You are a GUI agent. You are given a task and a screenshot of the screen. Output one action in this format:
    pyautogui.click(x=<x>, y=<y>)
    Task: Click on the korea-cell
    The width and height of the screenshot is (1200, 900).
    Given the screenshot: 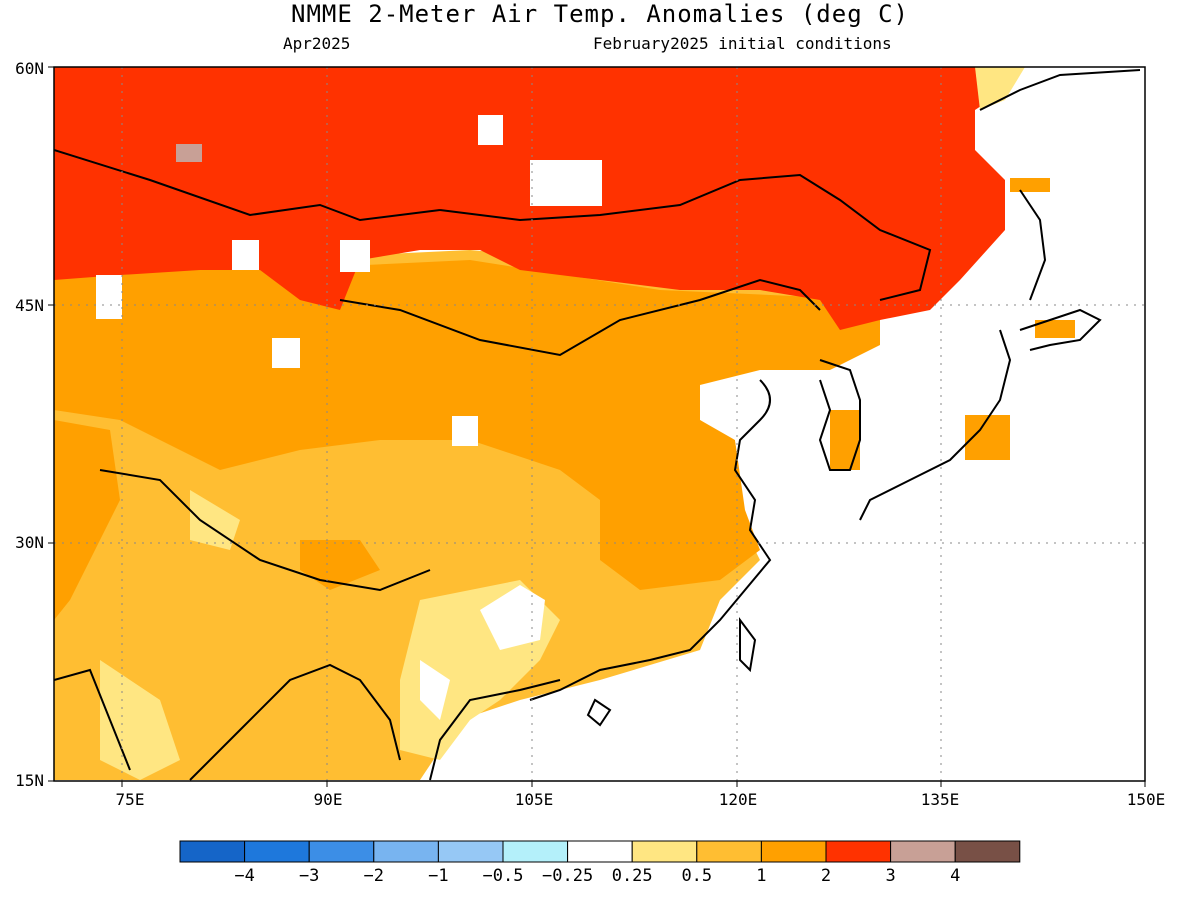 What is the action you would take?
    pyautogui.click(x=845, y=440)
    